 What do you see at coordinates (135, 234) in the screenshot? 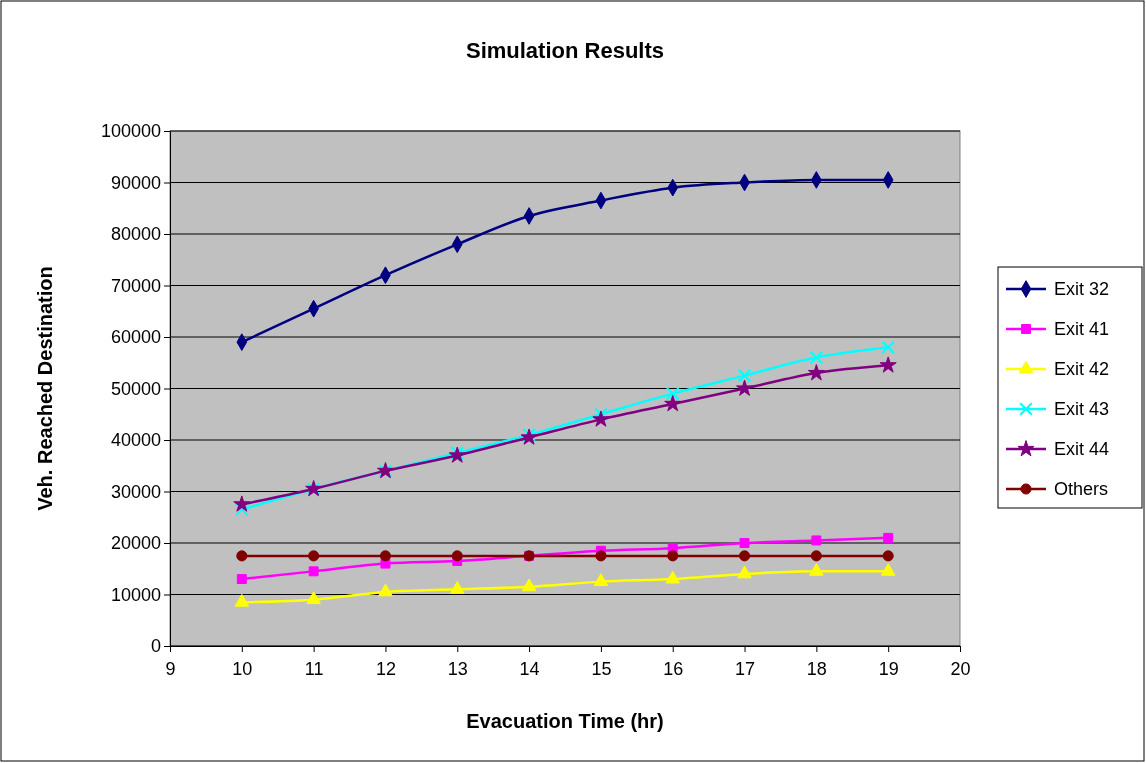
I see `y-tick-label: 80000` at bounding box center [135, 234].